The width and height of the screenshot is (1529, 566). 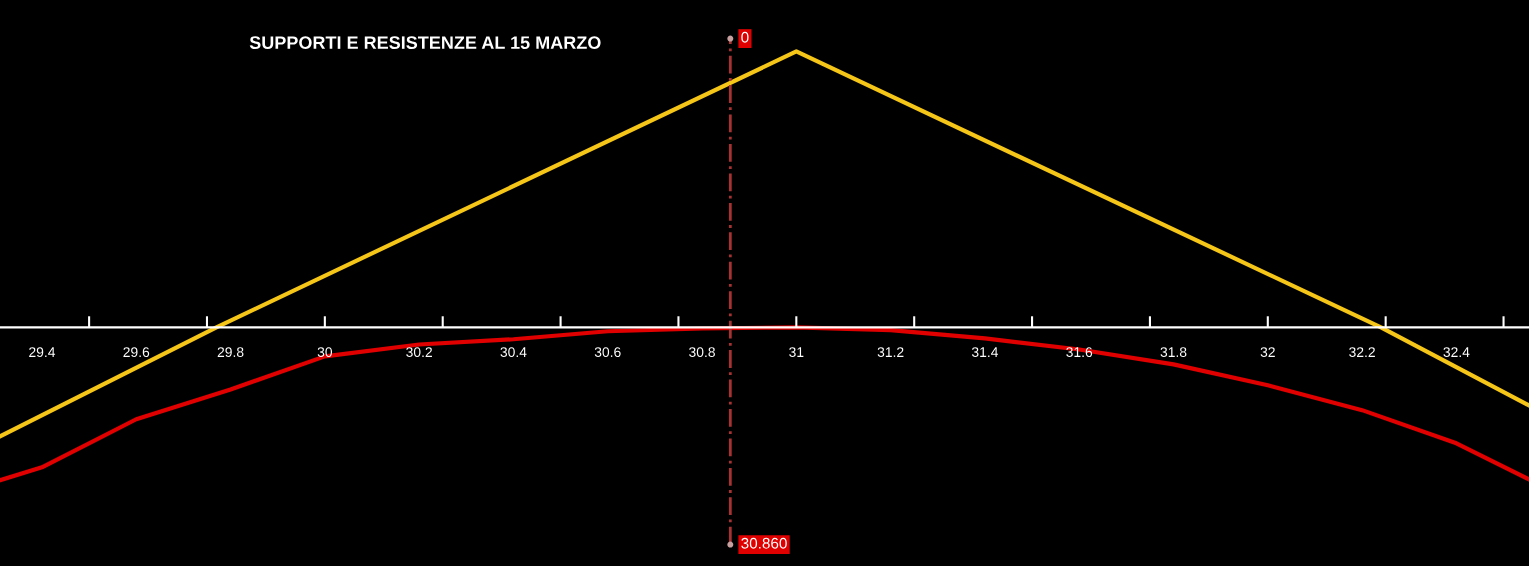 What do you see at coordinates (1362, 352) in the screenshot?
I see `x-tick-label: 32.2` at bounding box center [1362, 352].